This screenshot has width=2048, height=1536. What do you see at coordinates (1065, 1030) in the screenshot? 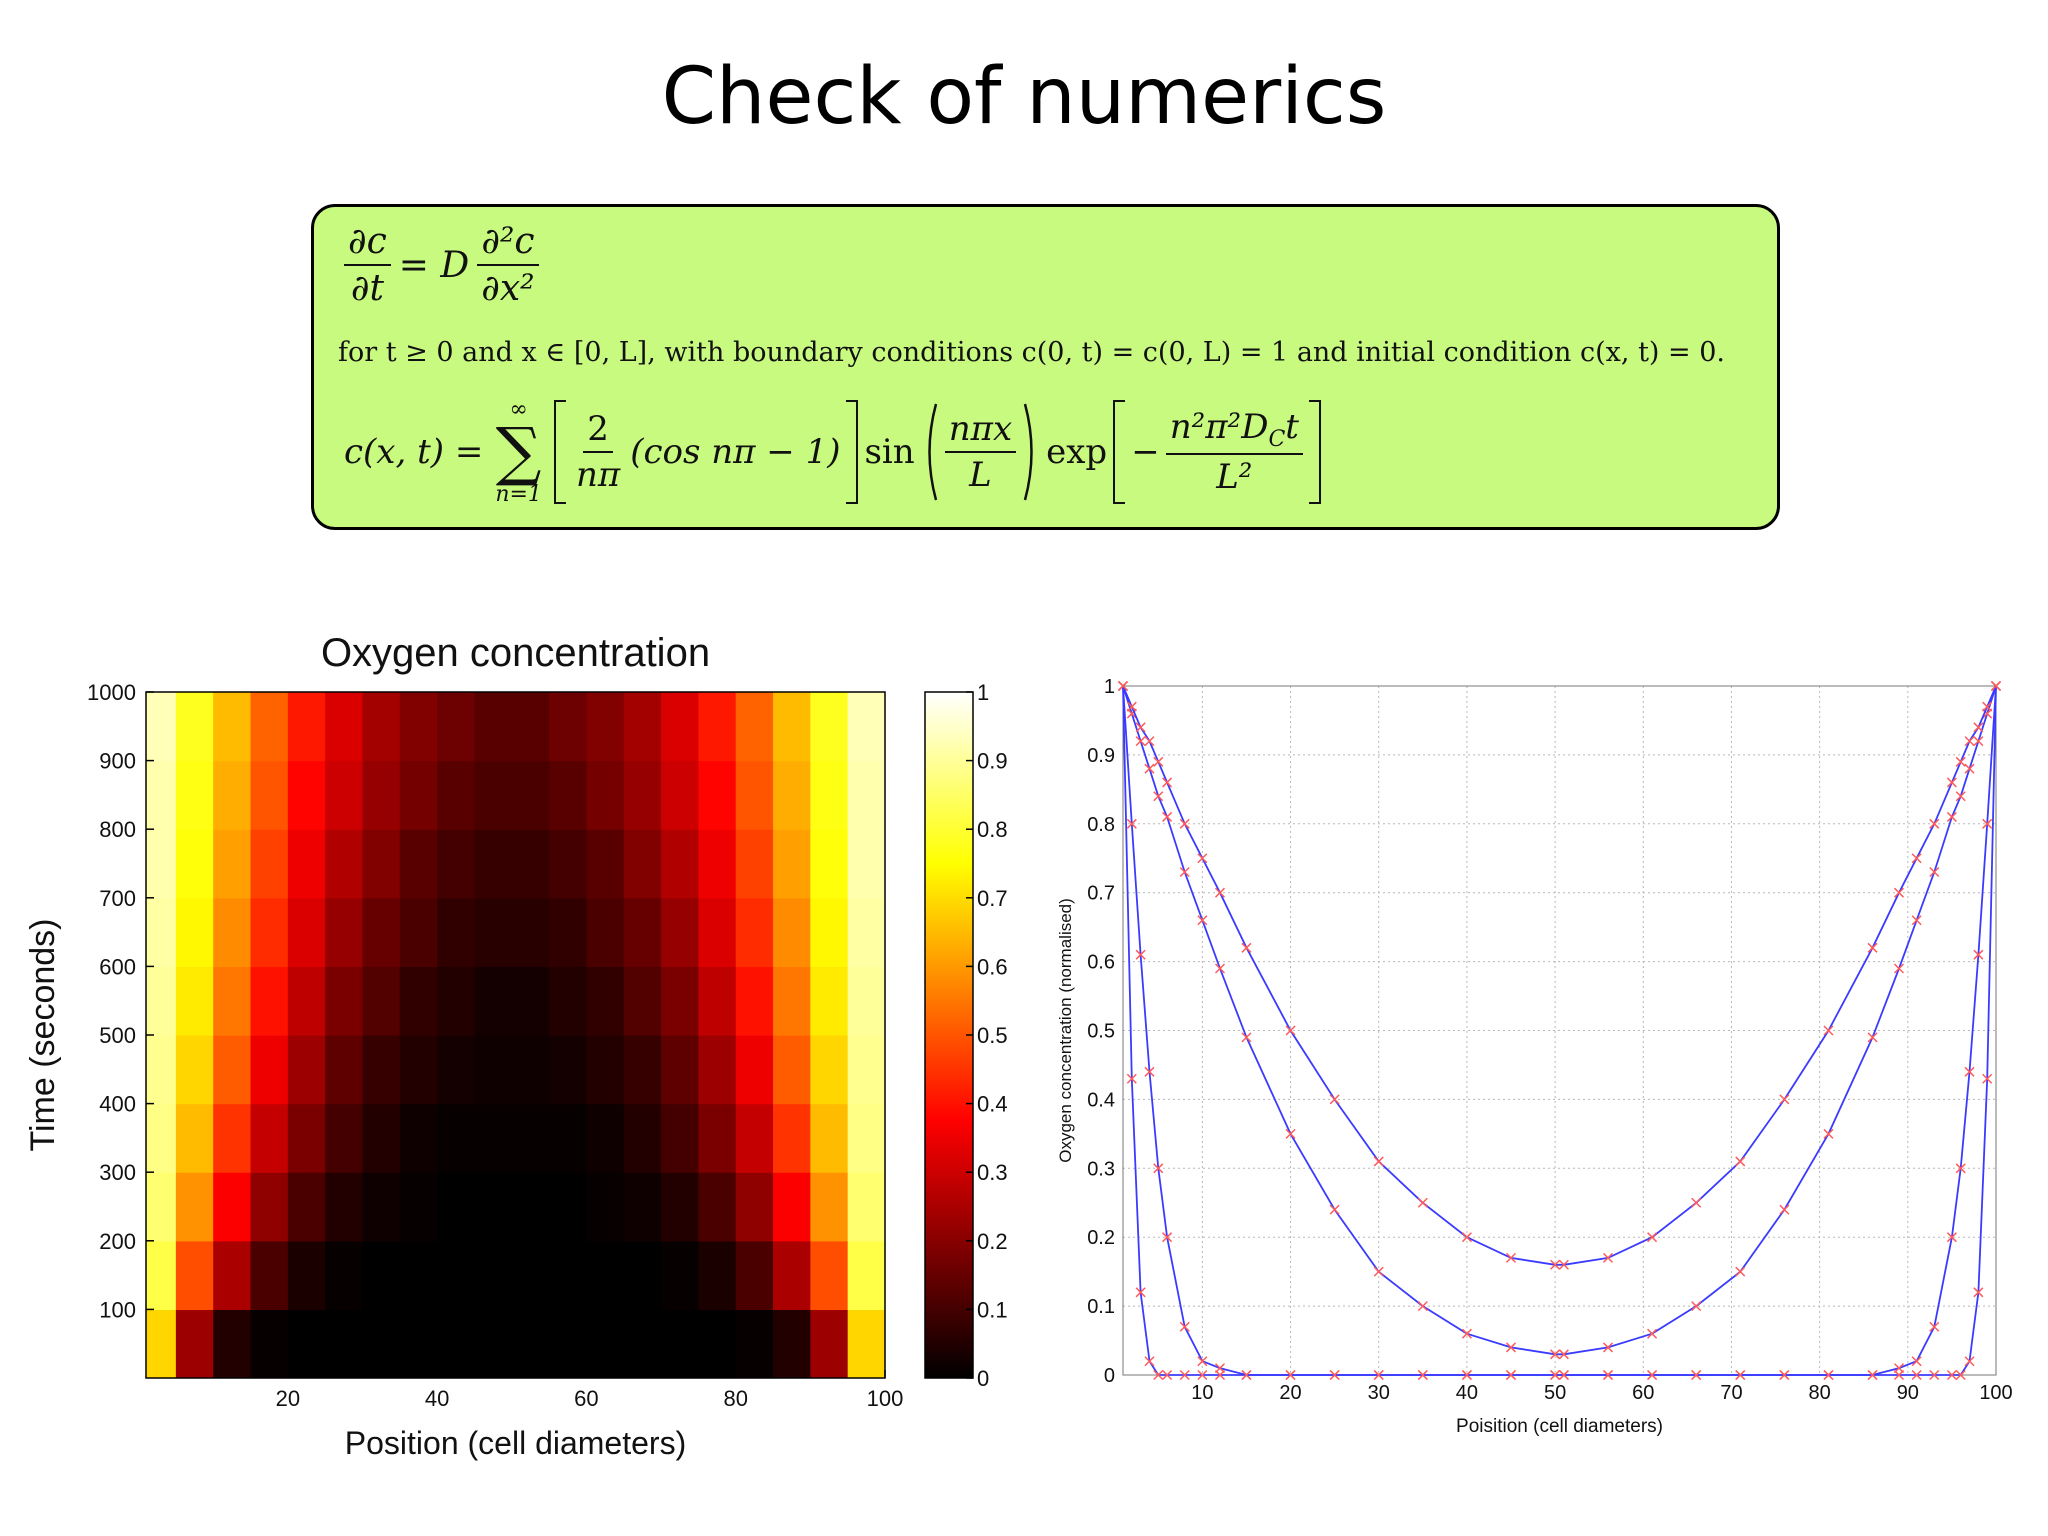
I see `y-axis-label: Oxygen concentration (normalised)` at bounding box center [1065, 1030].